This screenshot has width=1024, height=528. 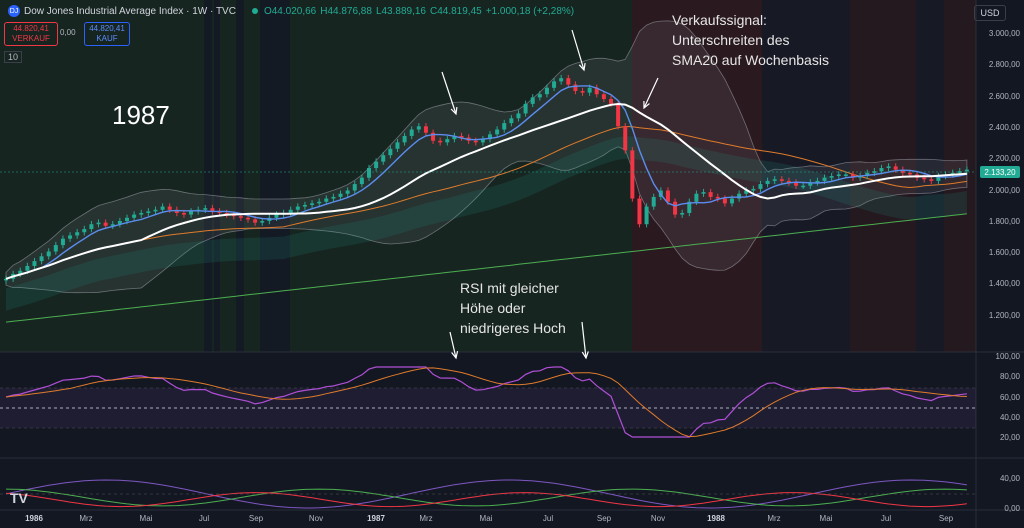 I want to click on last-price-tag: 2.133,20, so click(x=1000, y=172).